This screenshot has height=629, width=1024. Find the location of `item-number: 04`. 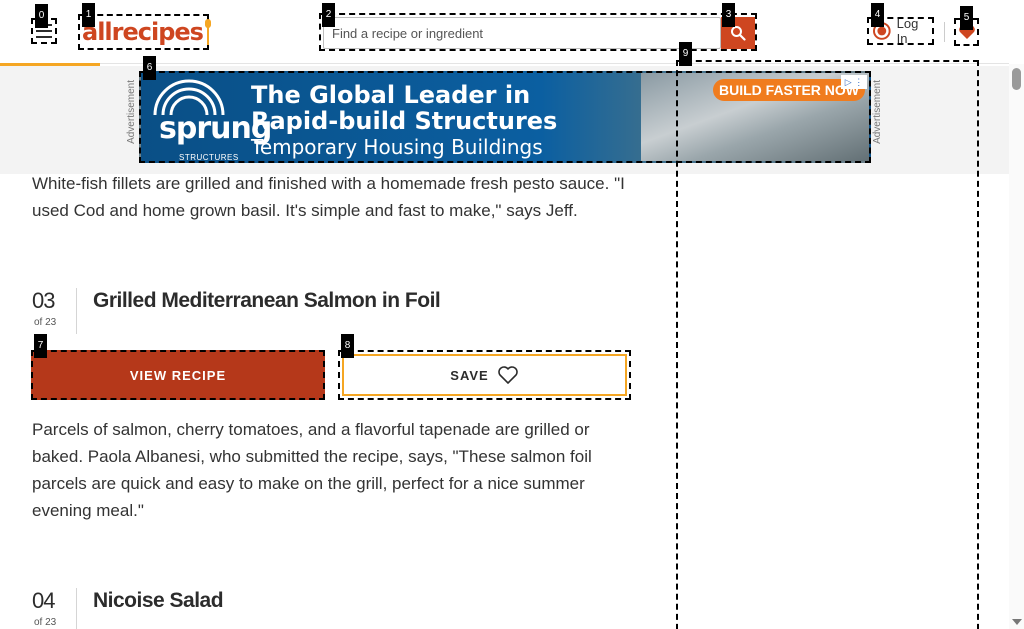

item-number: 04 is located at coordinates (44, 600).